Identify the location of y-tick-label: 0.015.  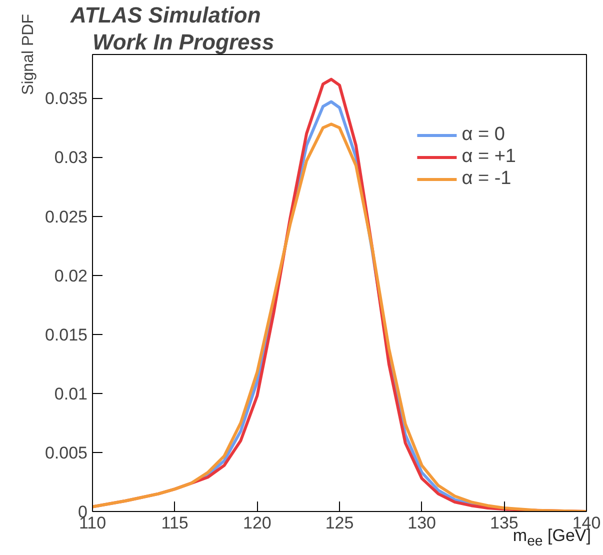
(66, 334).